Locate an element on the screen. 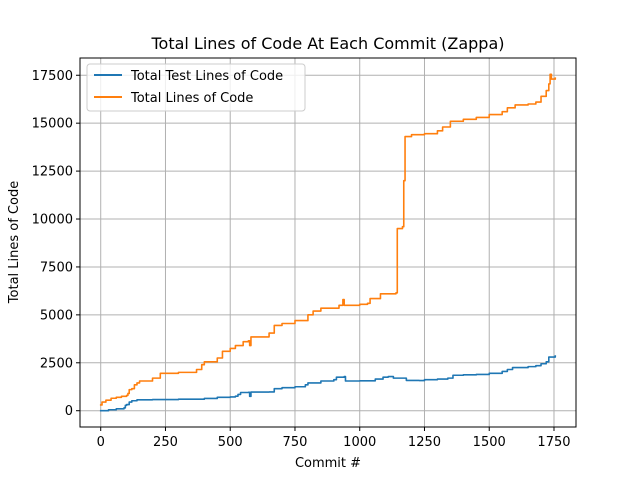 This screenshot has width=640, height=480. x-tick-label: 0 is located at coordinates (101, 442).